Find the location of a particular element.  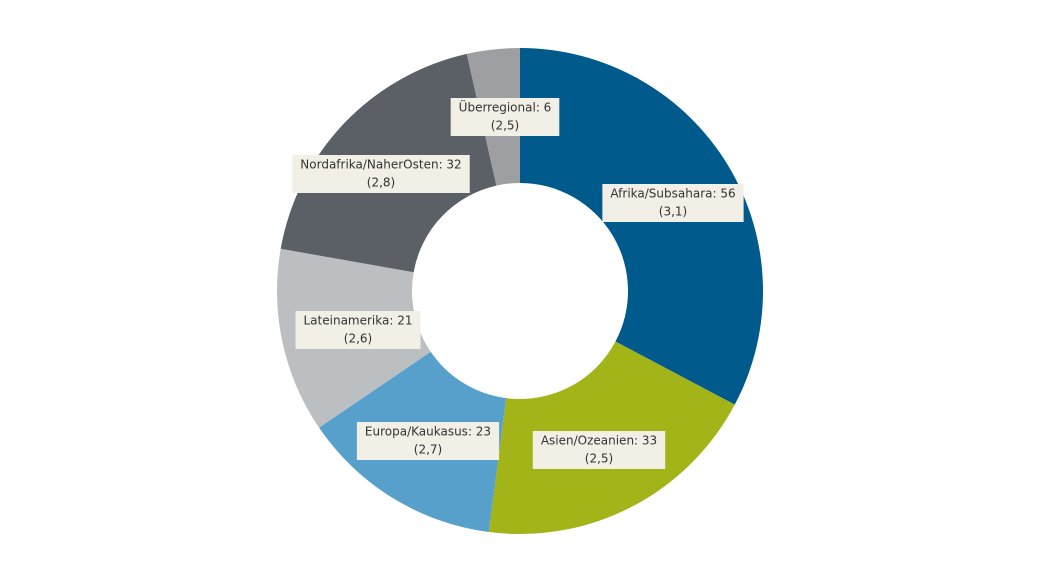

data-label: Asien/Ozeanien: 33 (2,5) is located at coordinates (599, 450).